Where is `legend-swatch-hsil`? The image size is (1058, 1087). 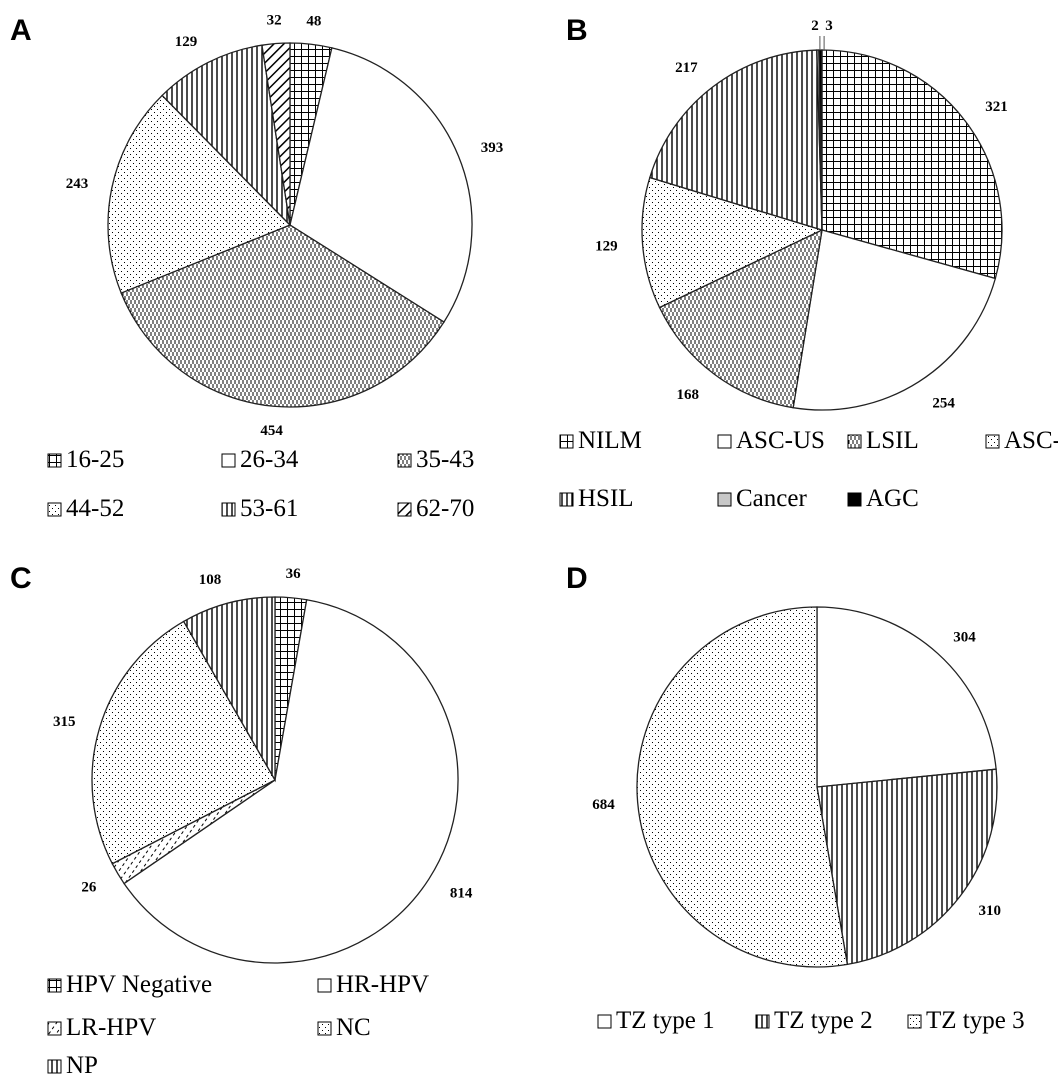
legend-swatch-hsil is located at coordinates (566, 499).